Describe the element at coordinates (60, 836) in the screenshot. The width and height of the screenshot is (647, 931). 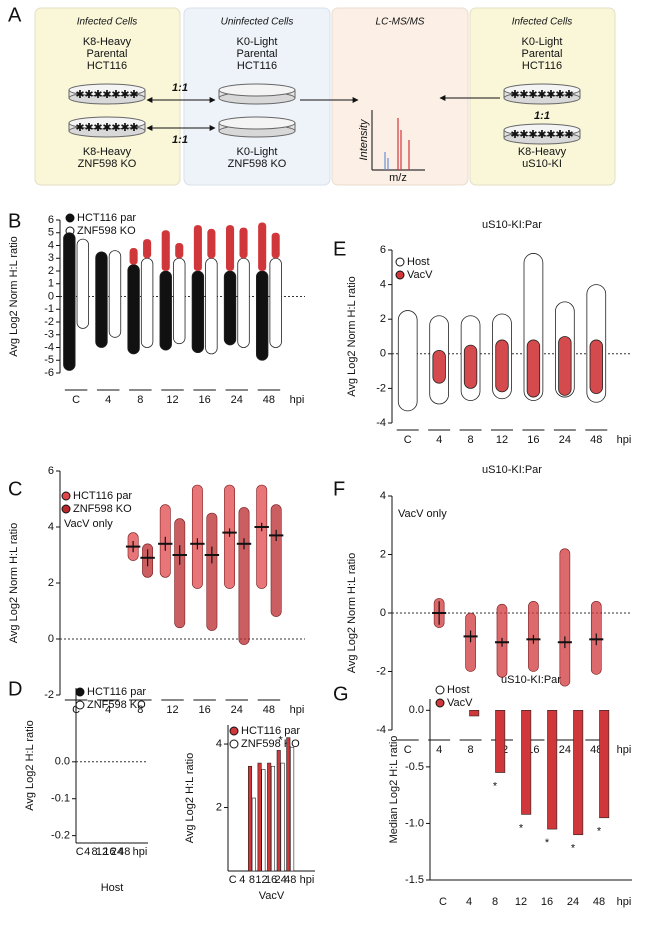
I see `y-tick-label: -0.2` at that location.